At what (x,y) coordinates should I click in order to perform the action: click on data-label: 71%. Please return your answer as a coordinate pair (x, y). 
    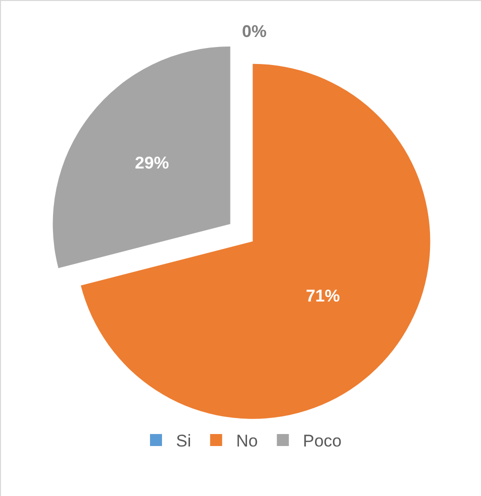
    Looking at the image, I should click on (323, 296).